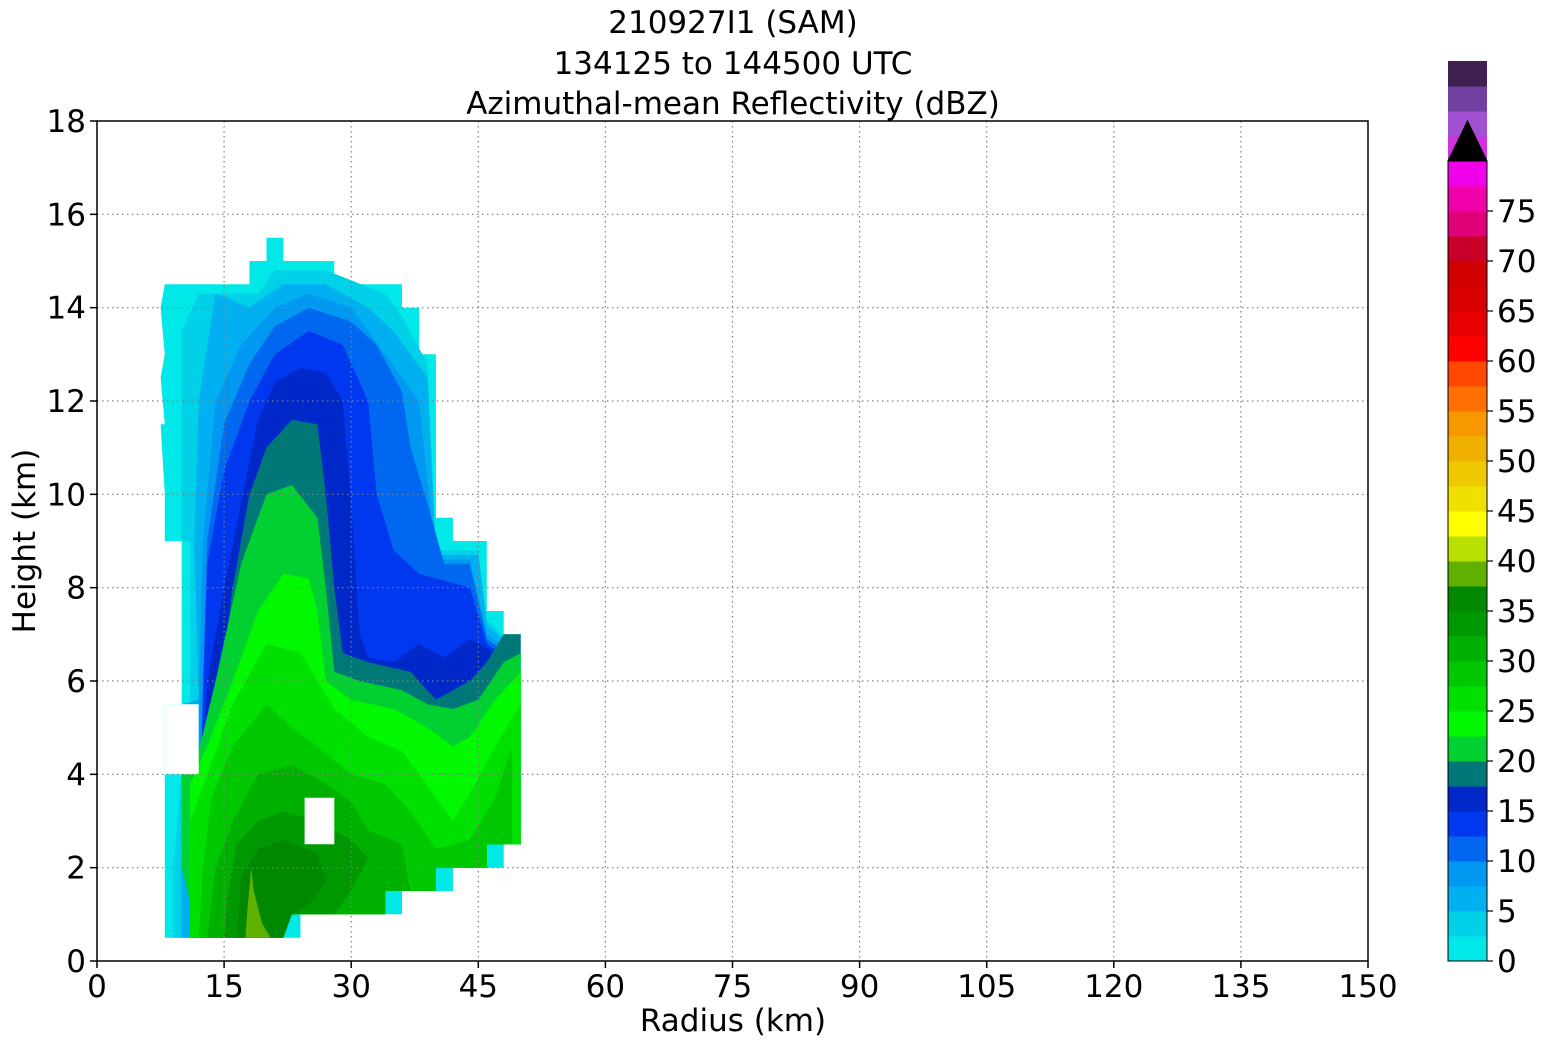  I want to click on colorbar: 0 5 10 15 20 25 30 35 40 45 50 55 60 65 70 75, so click(1491, 520).